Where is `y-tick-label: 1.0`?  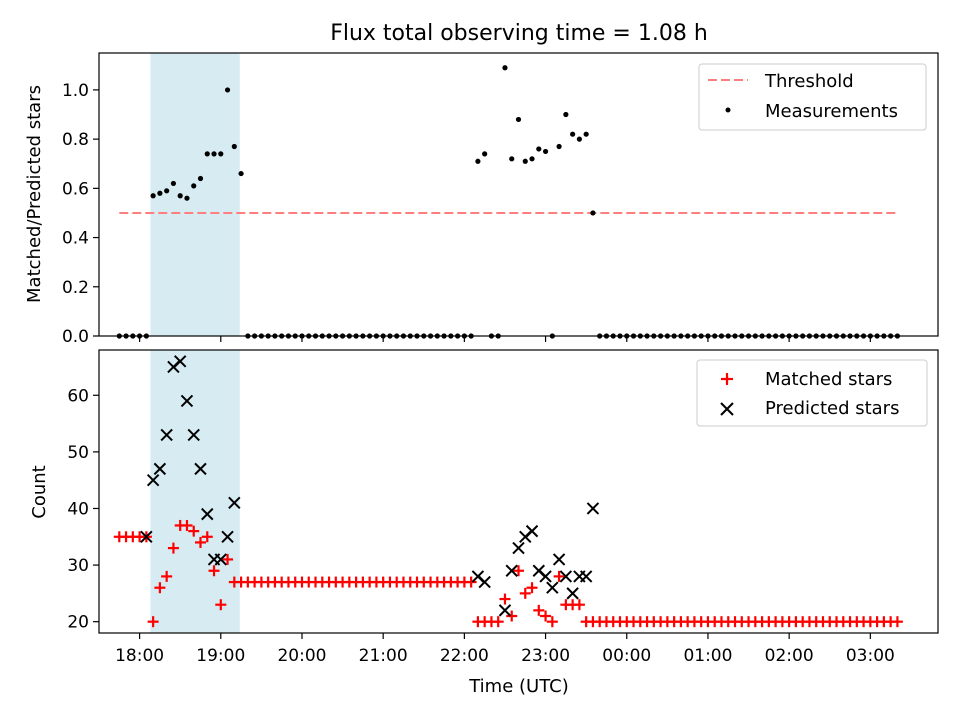
y-tick-label: 1.0 is located at coordinates (75, 91).